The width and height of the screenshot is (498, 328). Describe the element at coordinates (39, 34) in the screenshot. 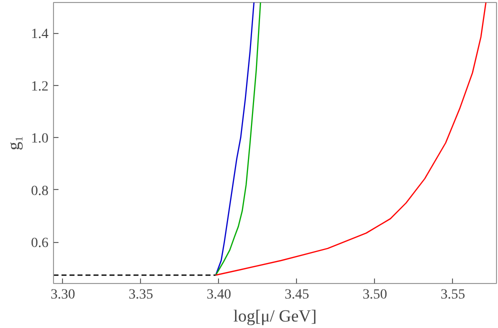

I see `y-tick-label: 1.4` at that location.